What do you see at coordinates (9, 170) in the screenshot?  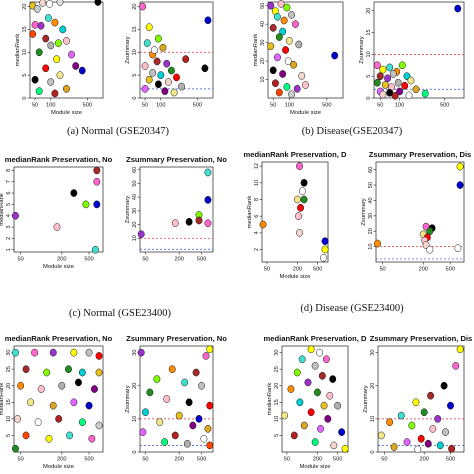 I see `y-tick-label: 8` at bounding box center [9, 170].